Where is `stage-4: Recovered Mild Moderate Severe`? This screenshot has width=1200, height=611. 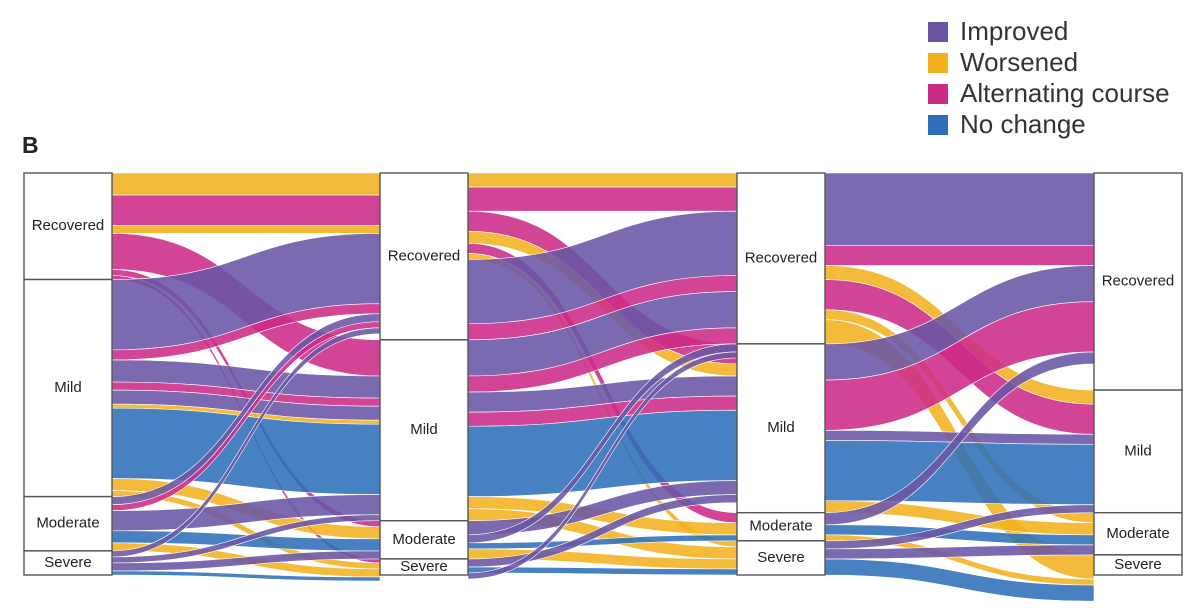 stage-4: Recovered Mild Moderate Severe is located at coordinates (1138, 374).